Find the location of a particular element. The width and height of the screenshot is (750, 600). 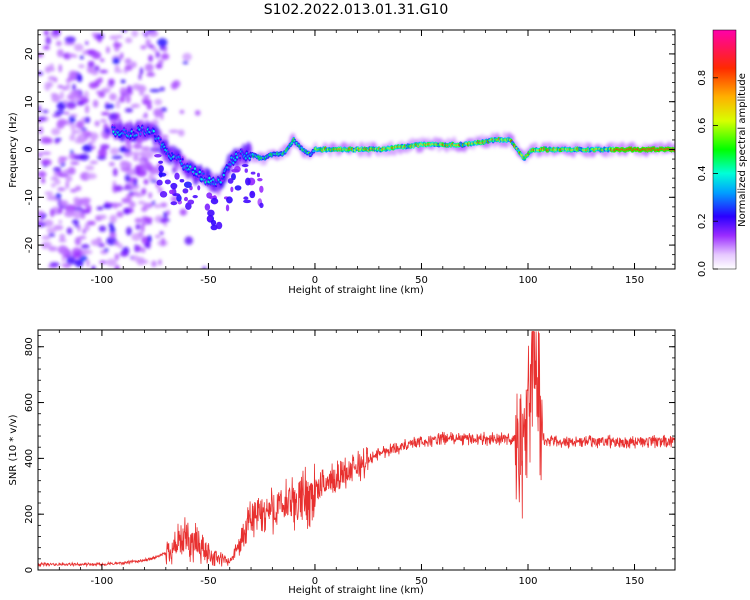

y-tick-label: 20 is located at coordinates (29, 54).